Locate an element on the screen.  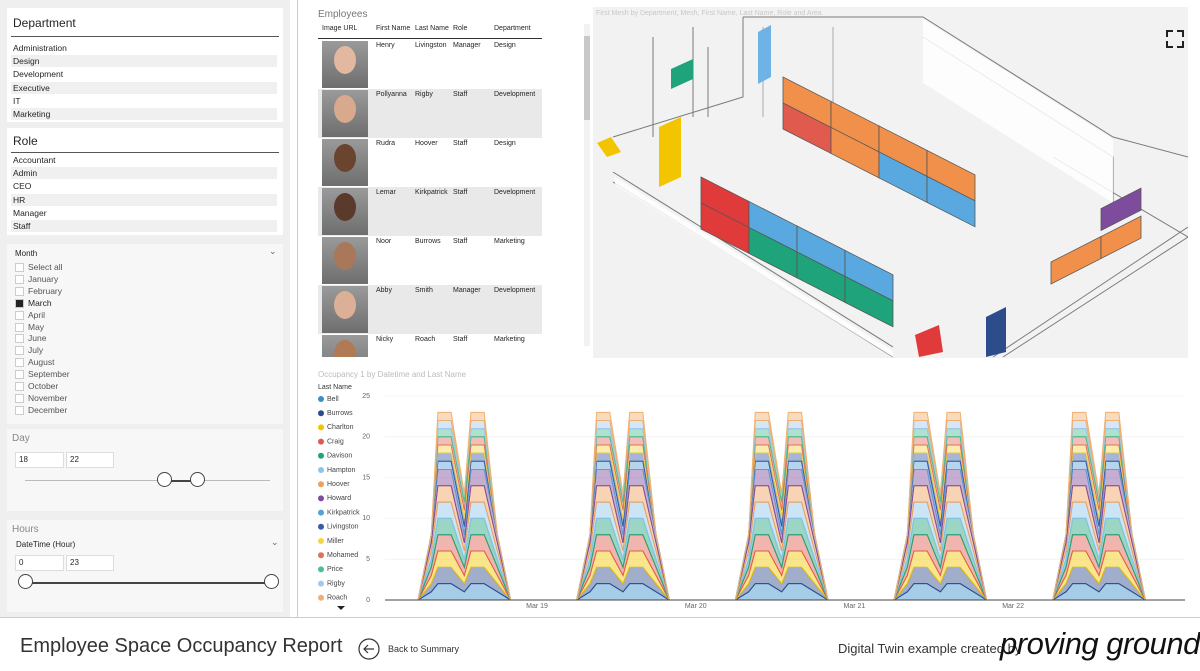
report-title: Employee Space Occupancy Report is located at coordinates (181, 646).